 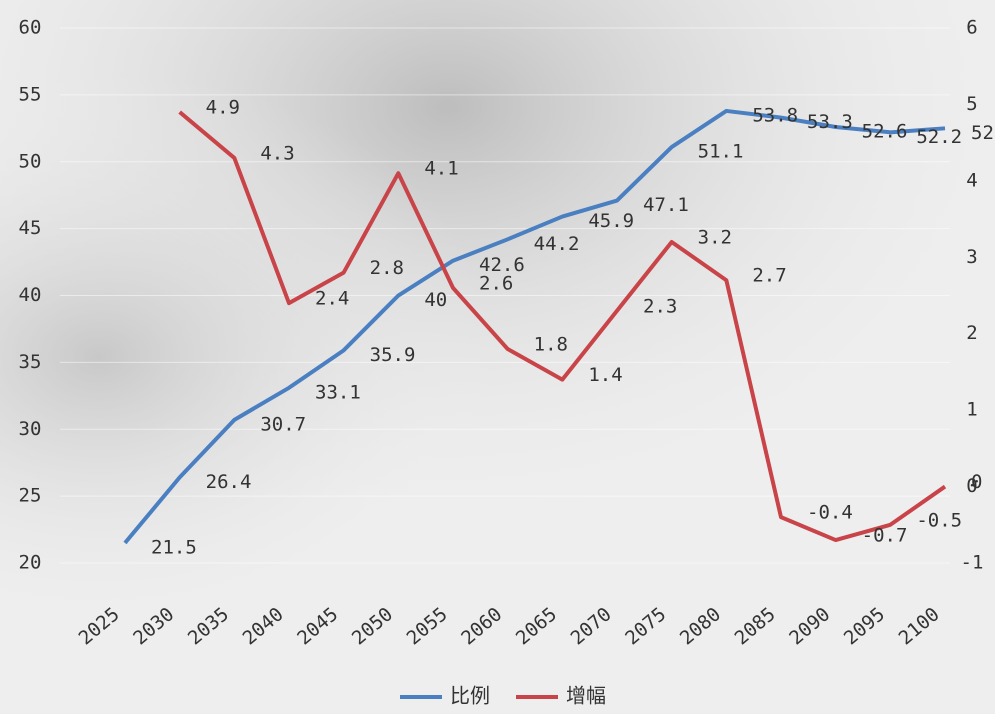 I want to click on data-label: -0.5, so click(x=939, y=520).